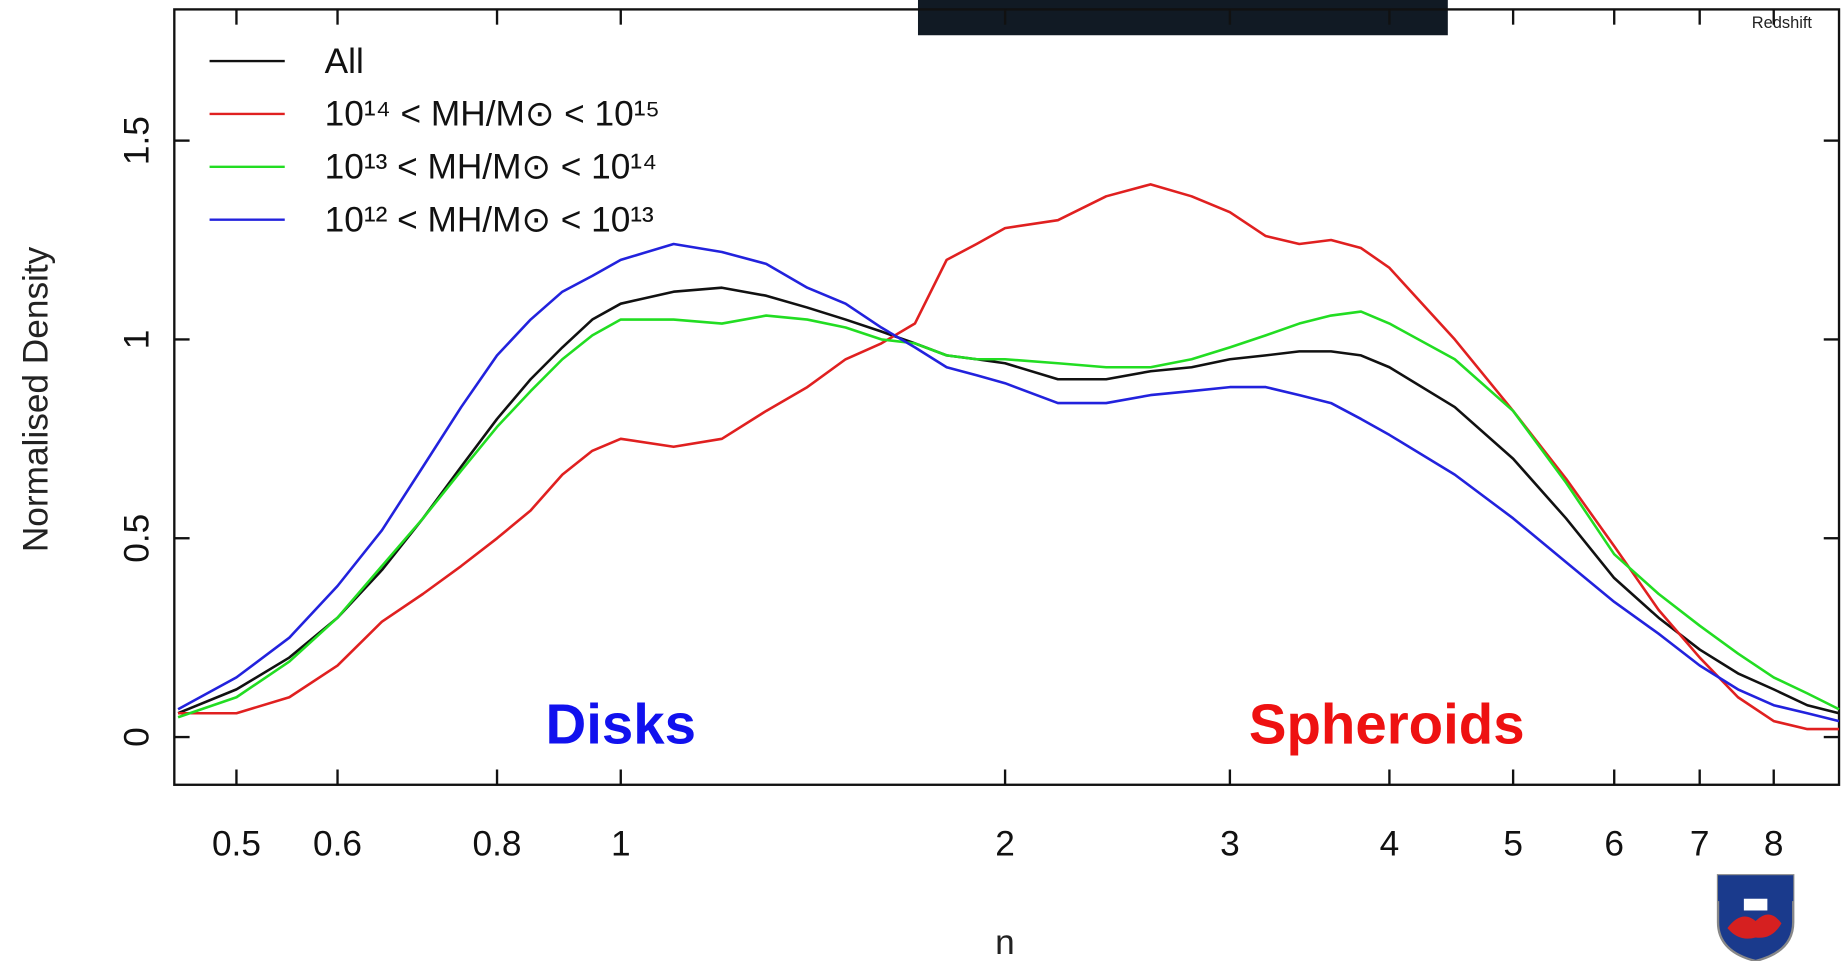 This screenshot has width=1843, height=961. I want to click on y-axis-title: Normalised Density, so click(35, 399).